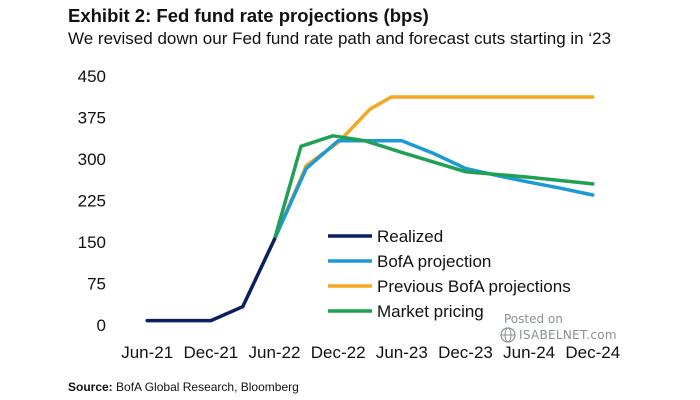  Describe the element at coordinates (592, 352) in the screenshot. I see `x-tick-label: Dec-24` at that location.